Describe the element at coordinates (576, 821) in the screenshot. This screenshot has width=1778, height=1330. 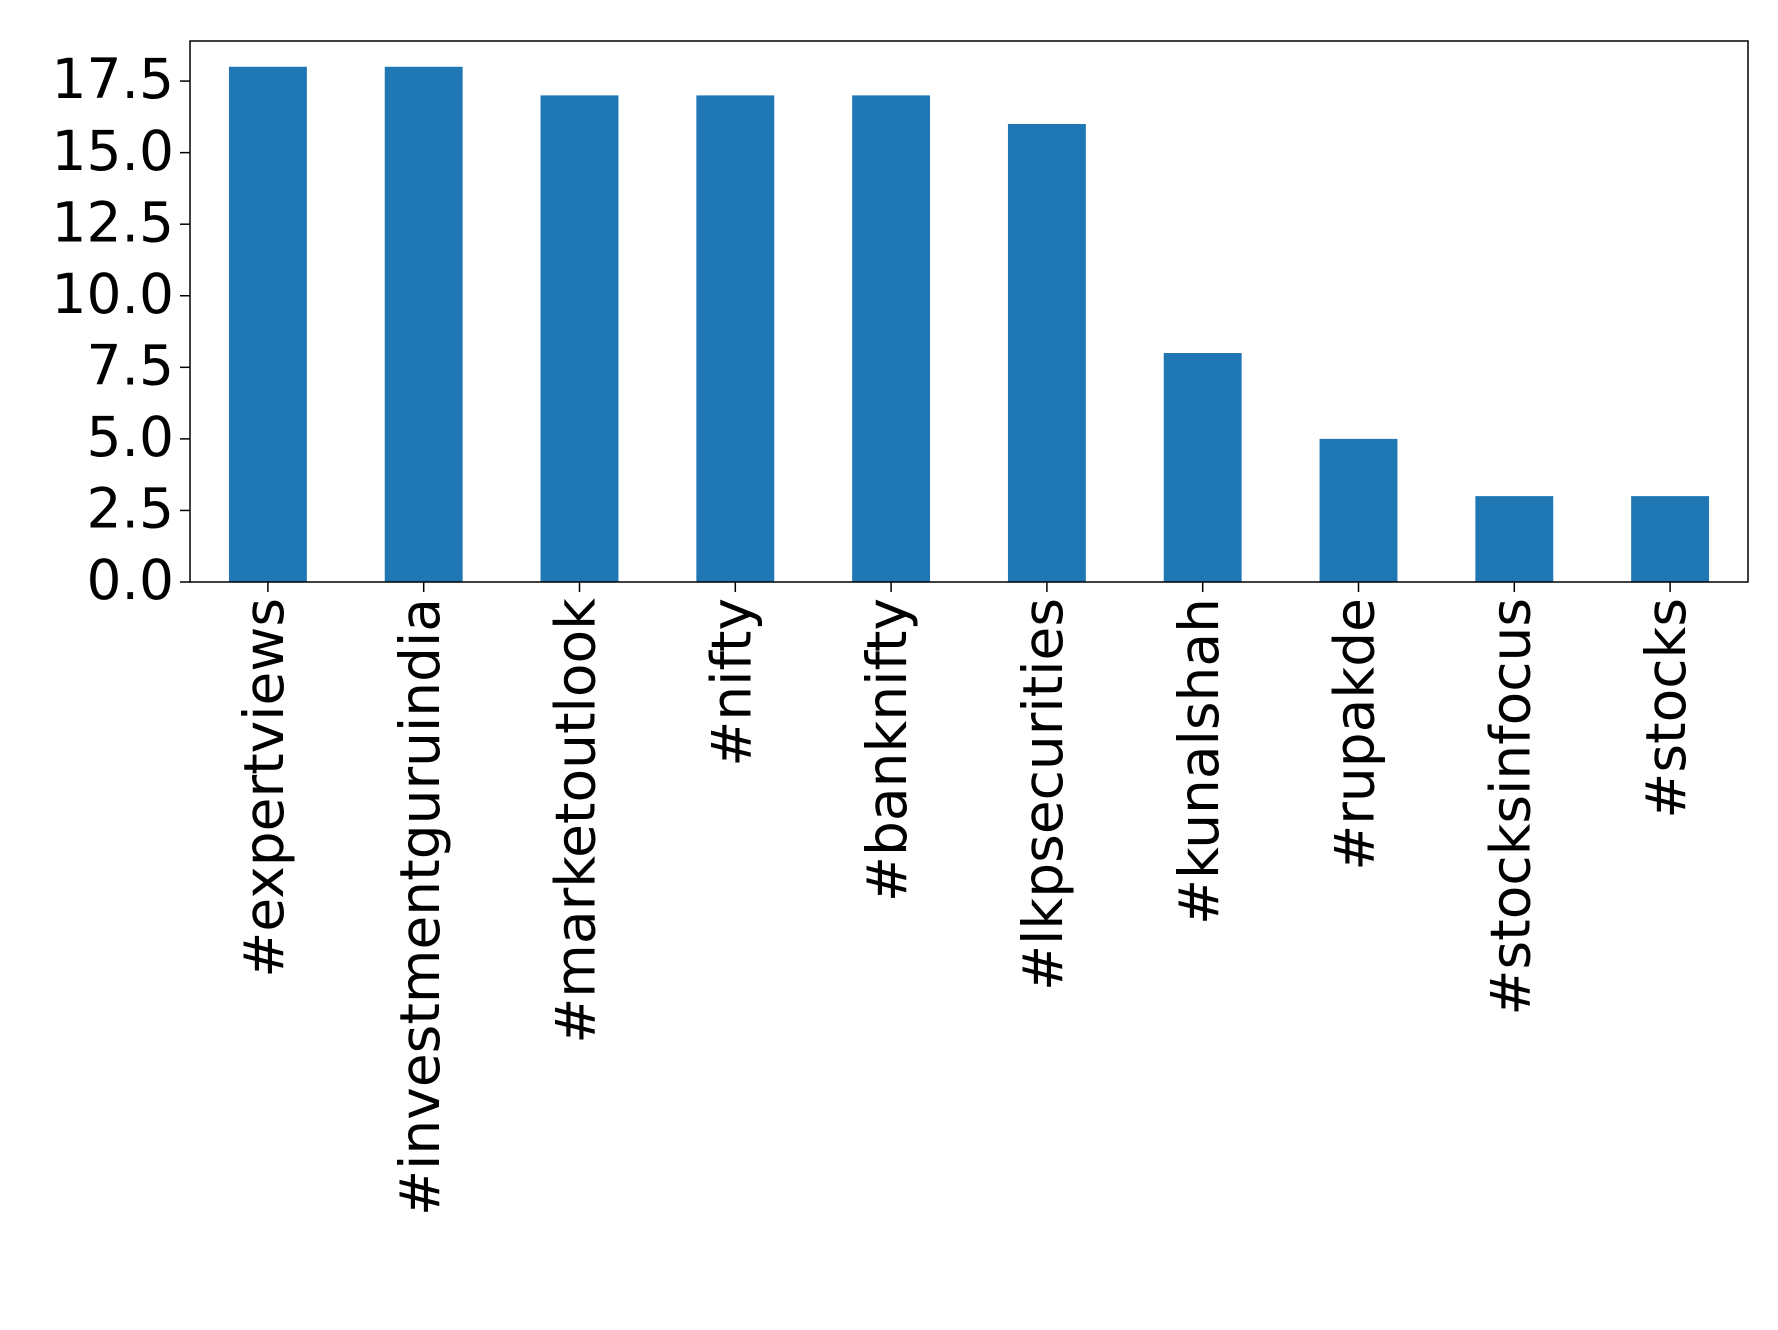
I see `x-tick-label: #marketoutlook` at that location.